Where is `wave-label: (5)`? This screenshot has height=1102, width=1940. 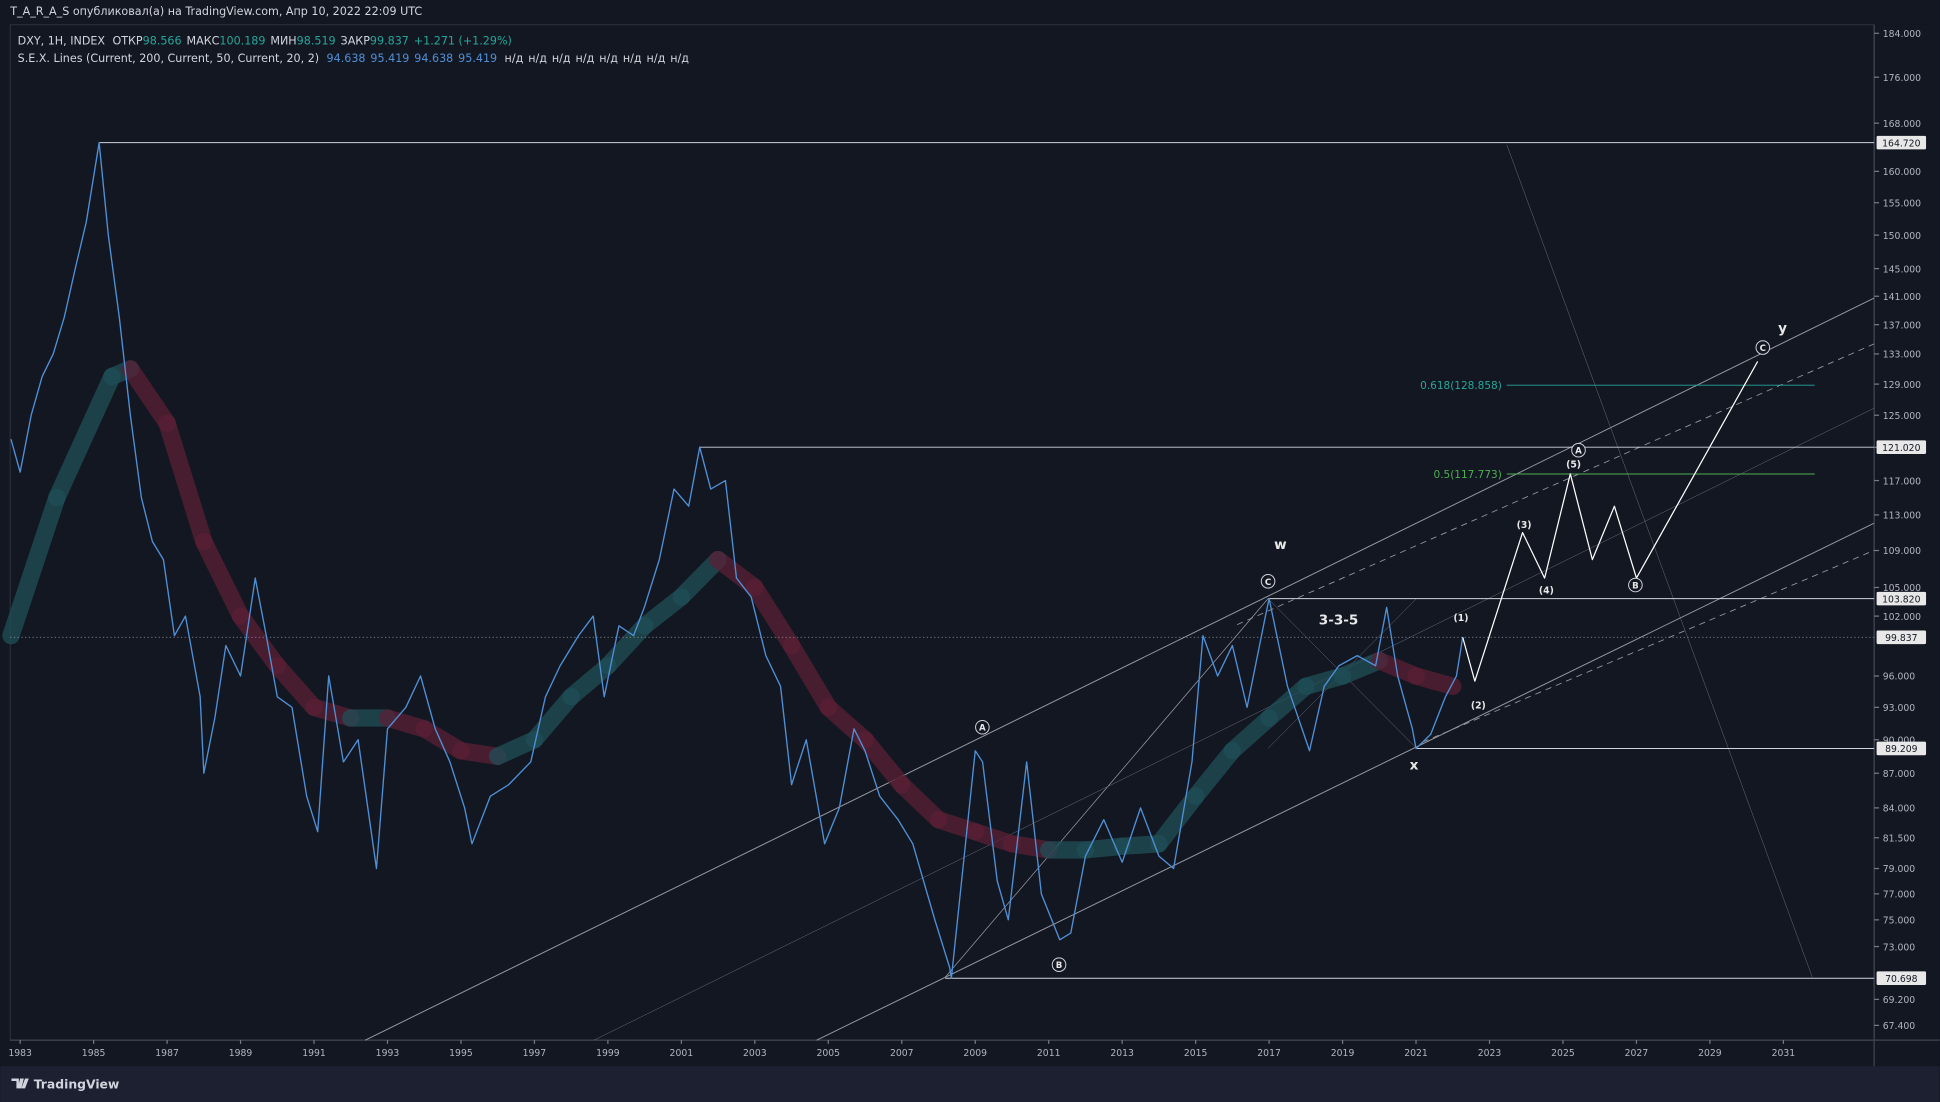
wave-label: (5) is located at coordinates (1573, 465).